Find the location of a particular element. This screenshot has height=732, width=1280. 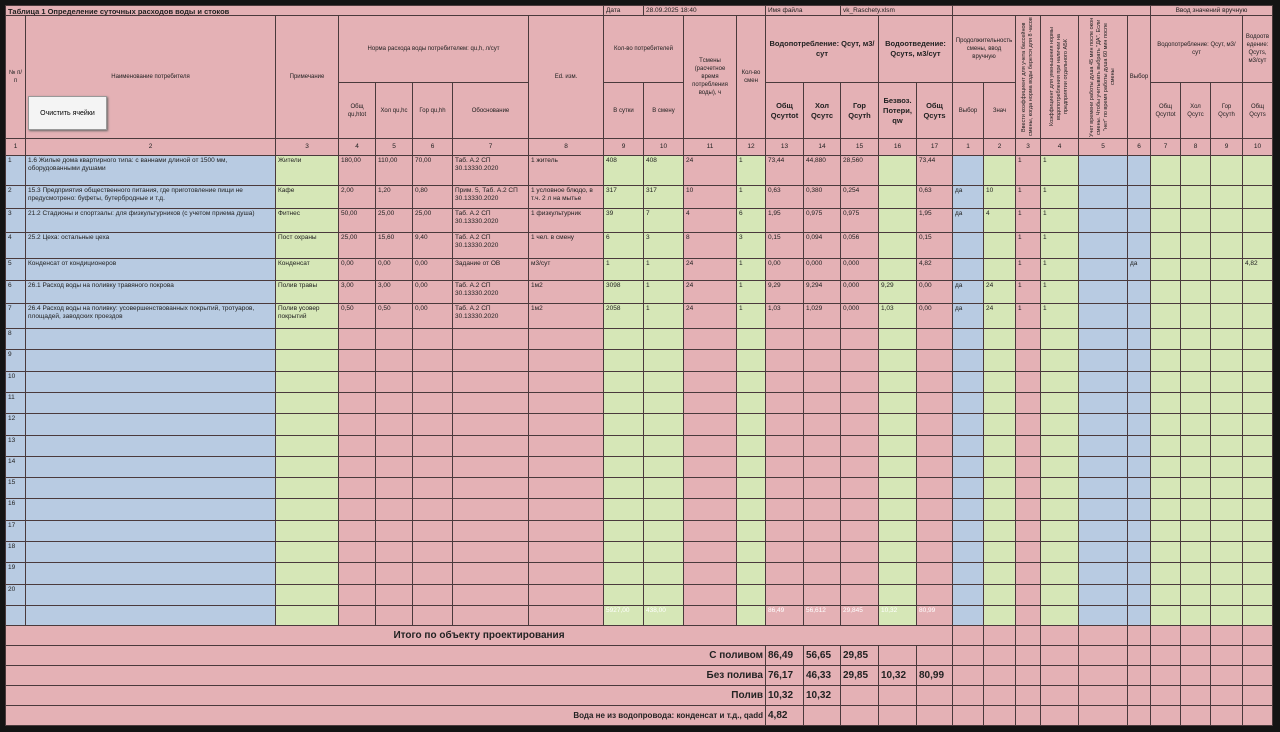

data-cell: 0,00 is located at coordinates (432, 269).